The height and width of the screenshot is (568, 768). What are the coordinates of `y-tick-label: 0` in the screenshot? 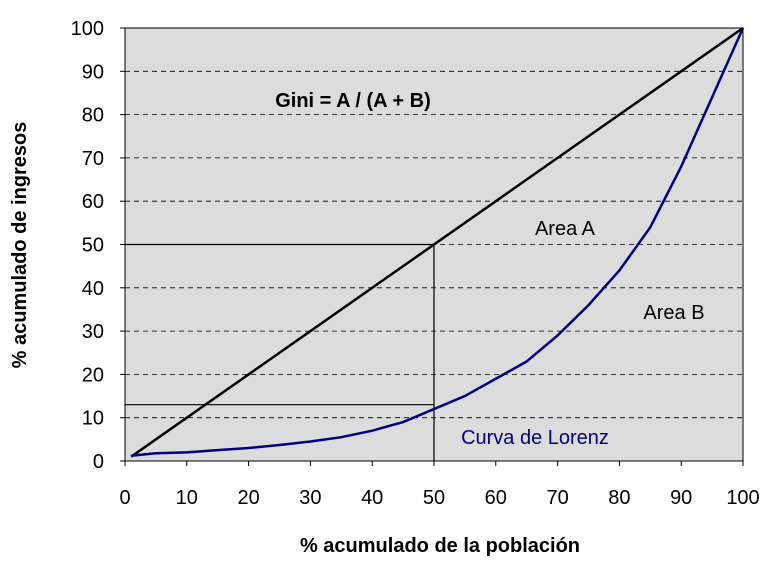 It's located at (98, 462).